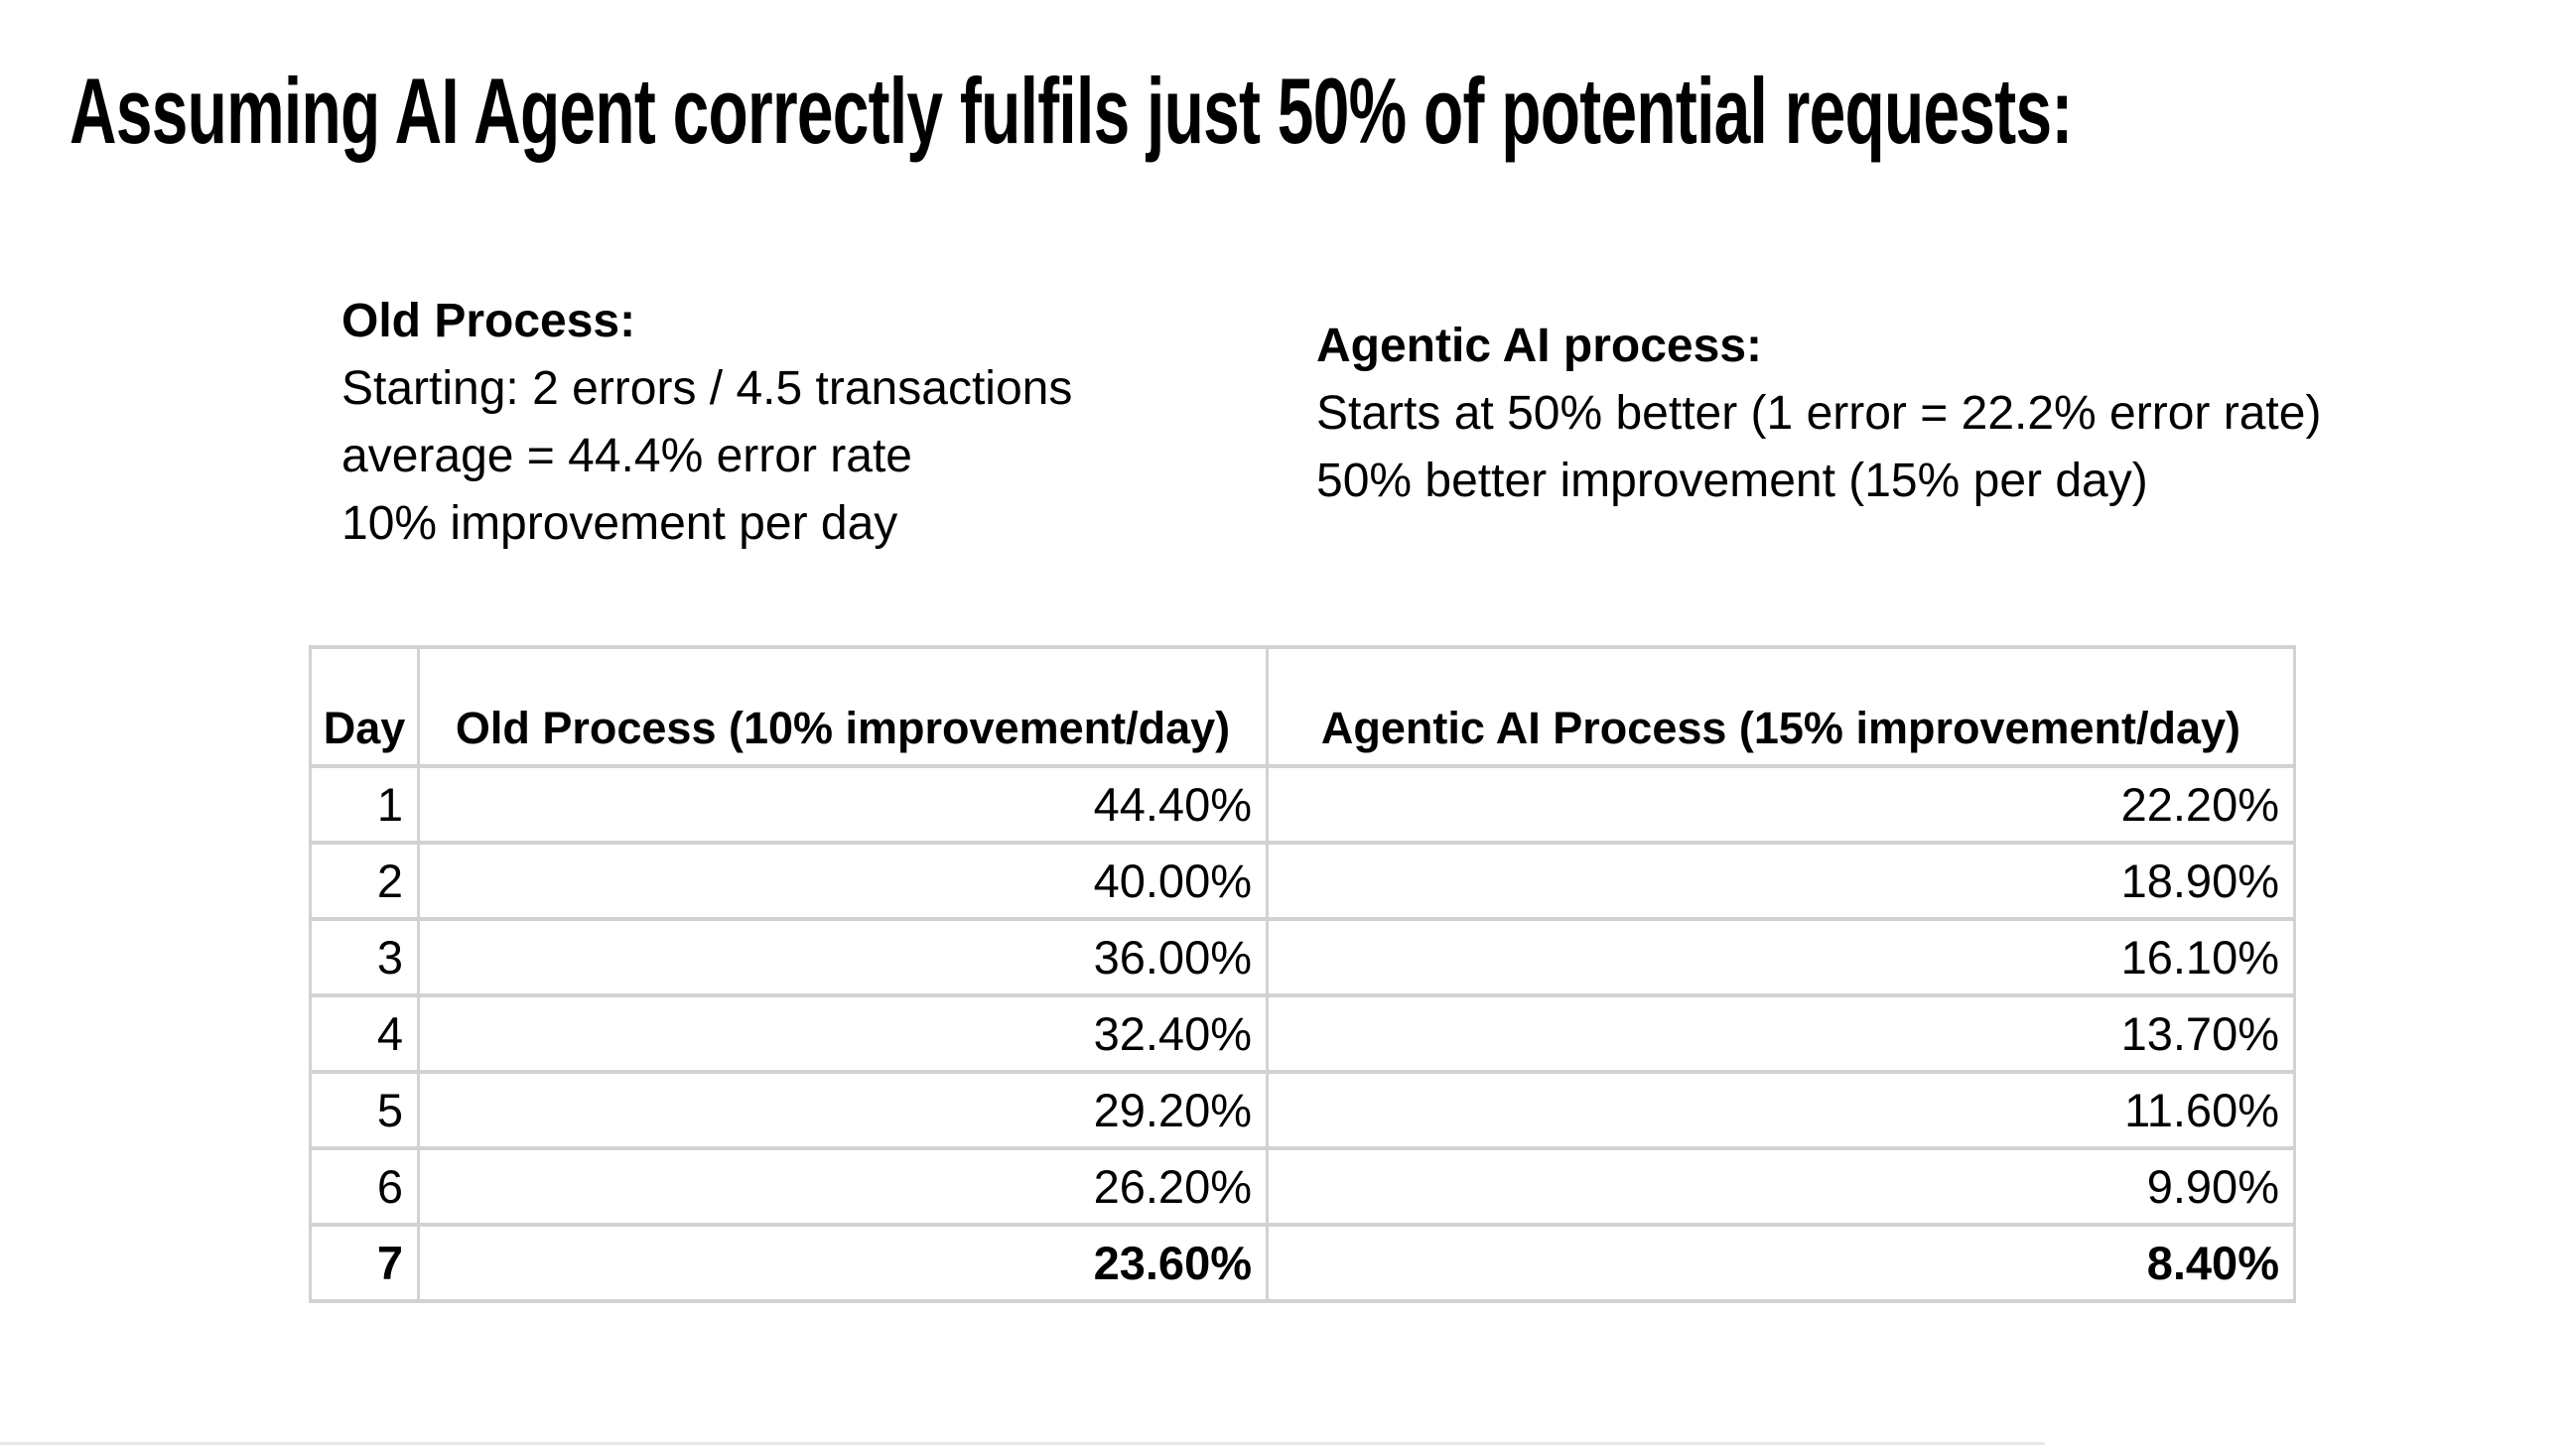 The height and width of the screenshot is (1447, 2576). I want to click on day-cell: 2, so click(364, 881).